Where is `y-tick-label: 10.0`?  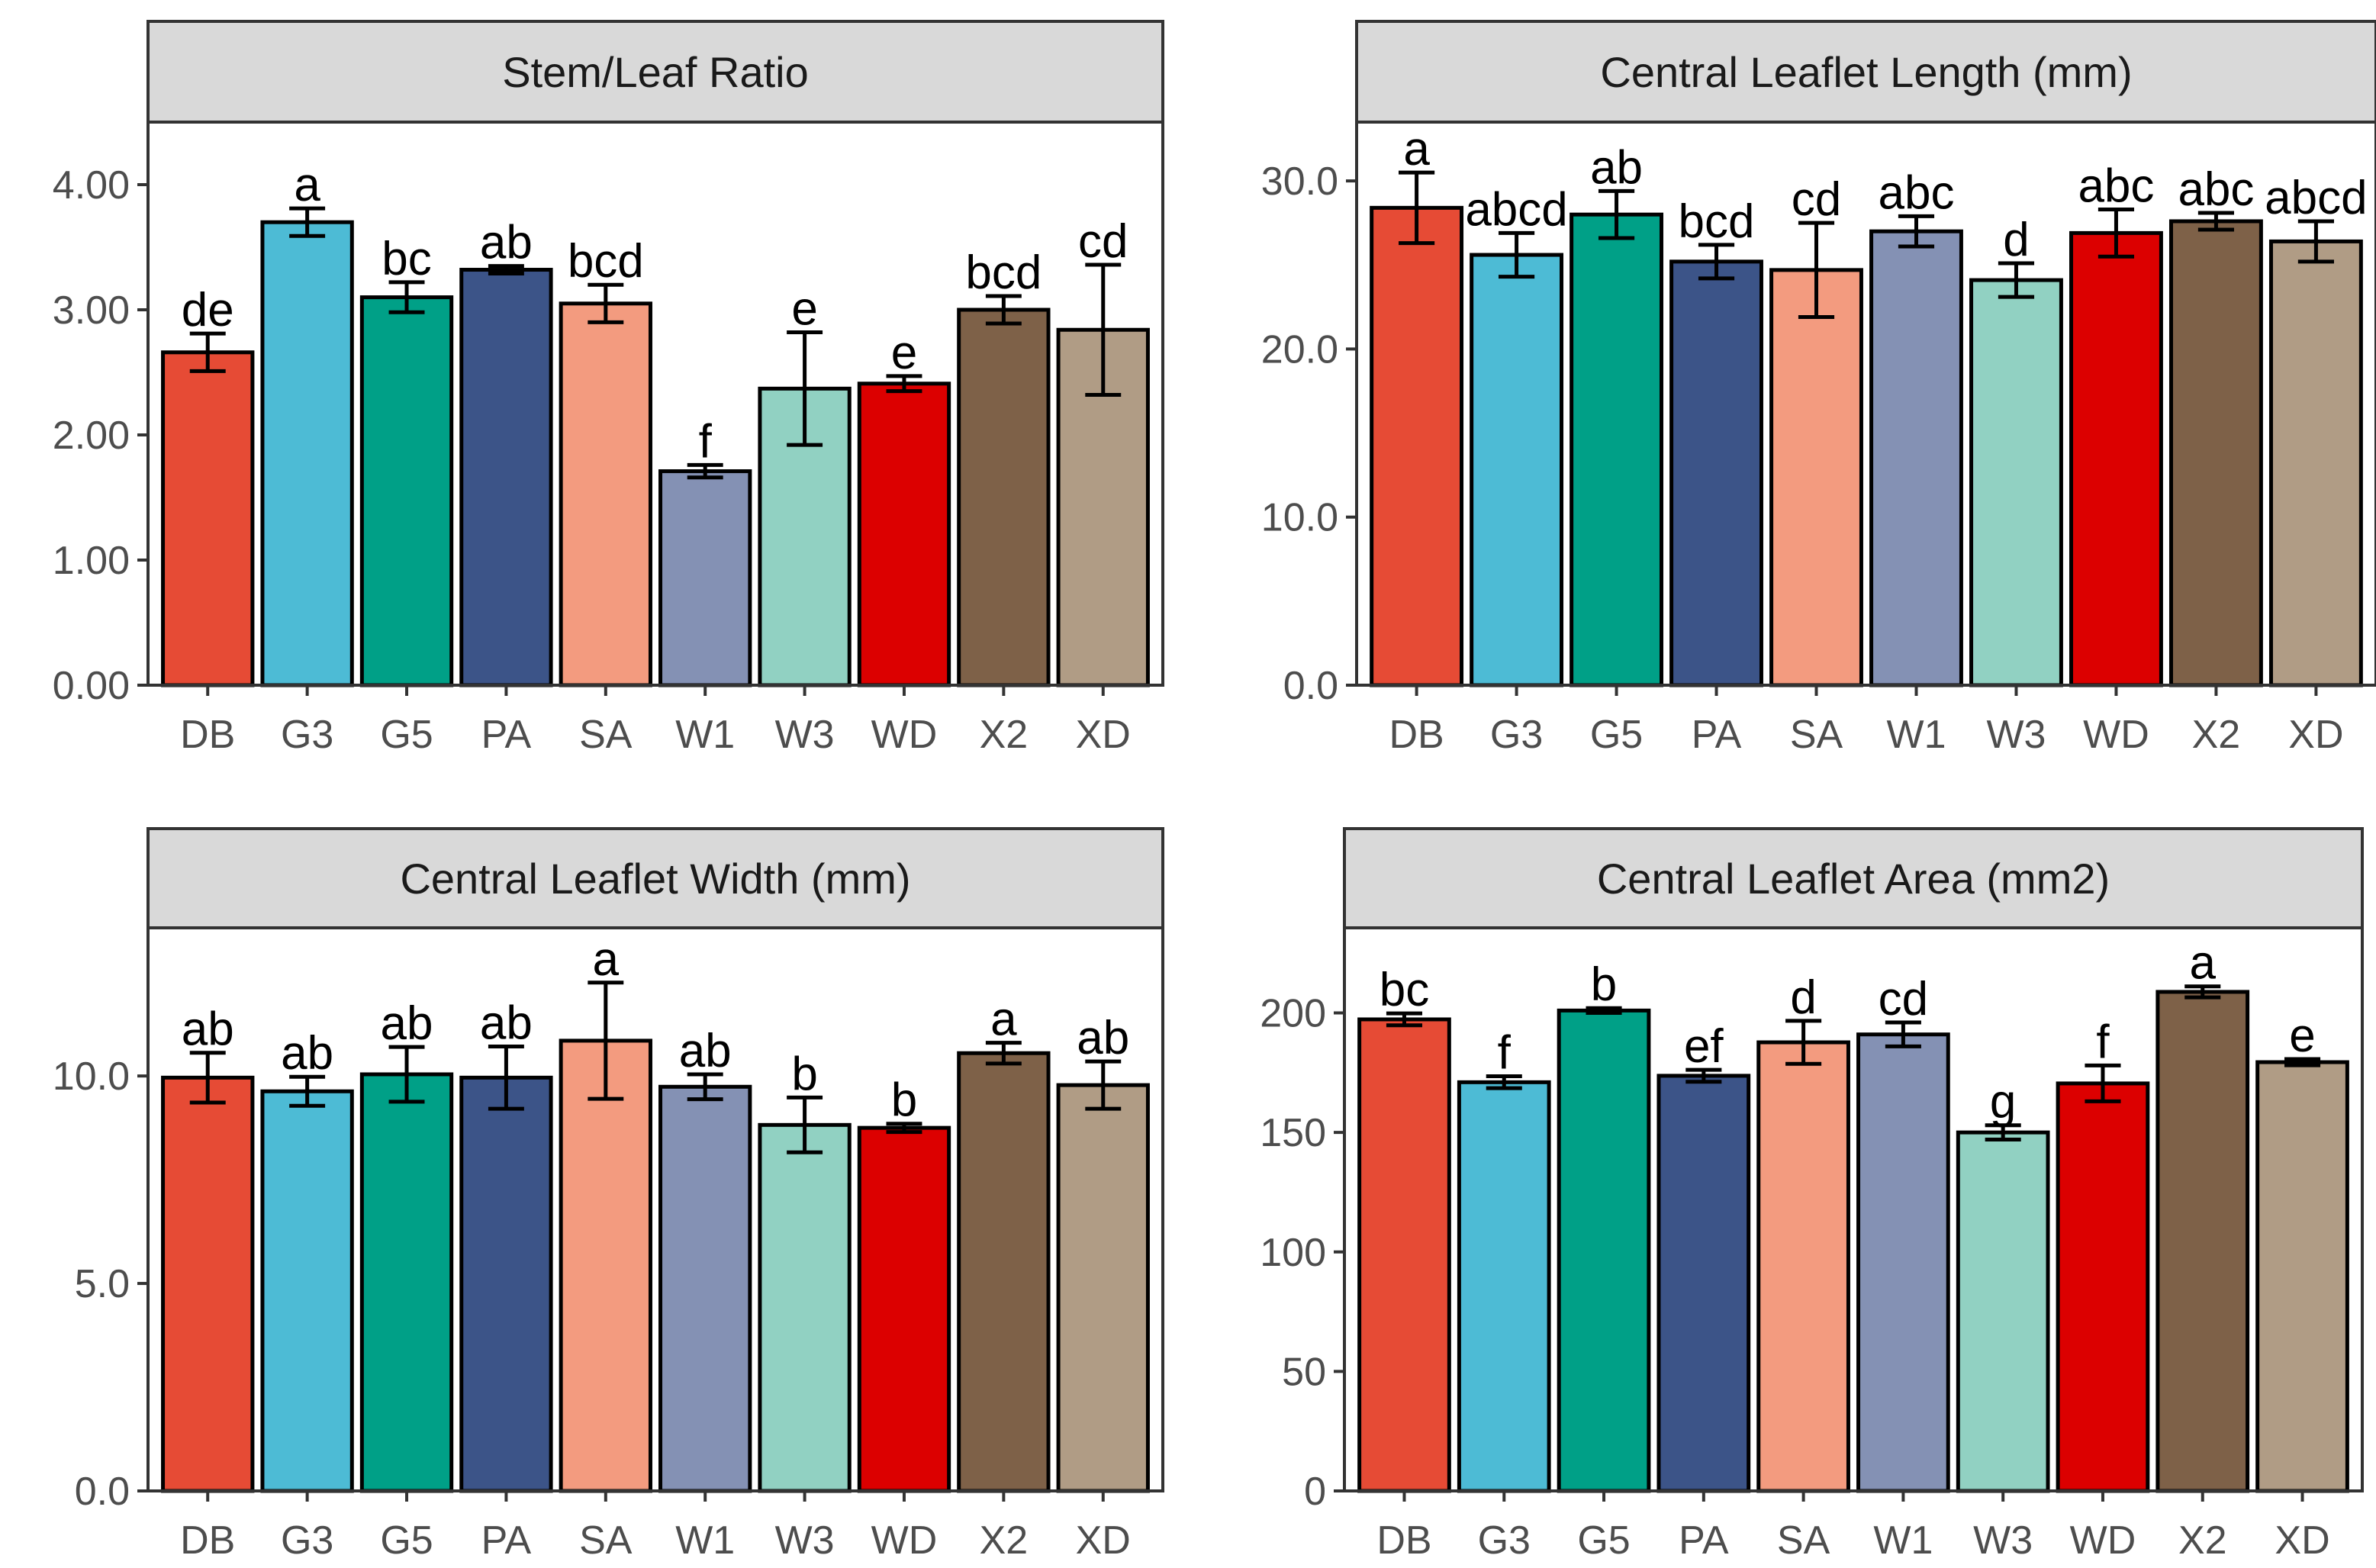 y-tick-label: 10.0 is located at coordinates (1299, 518).